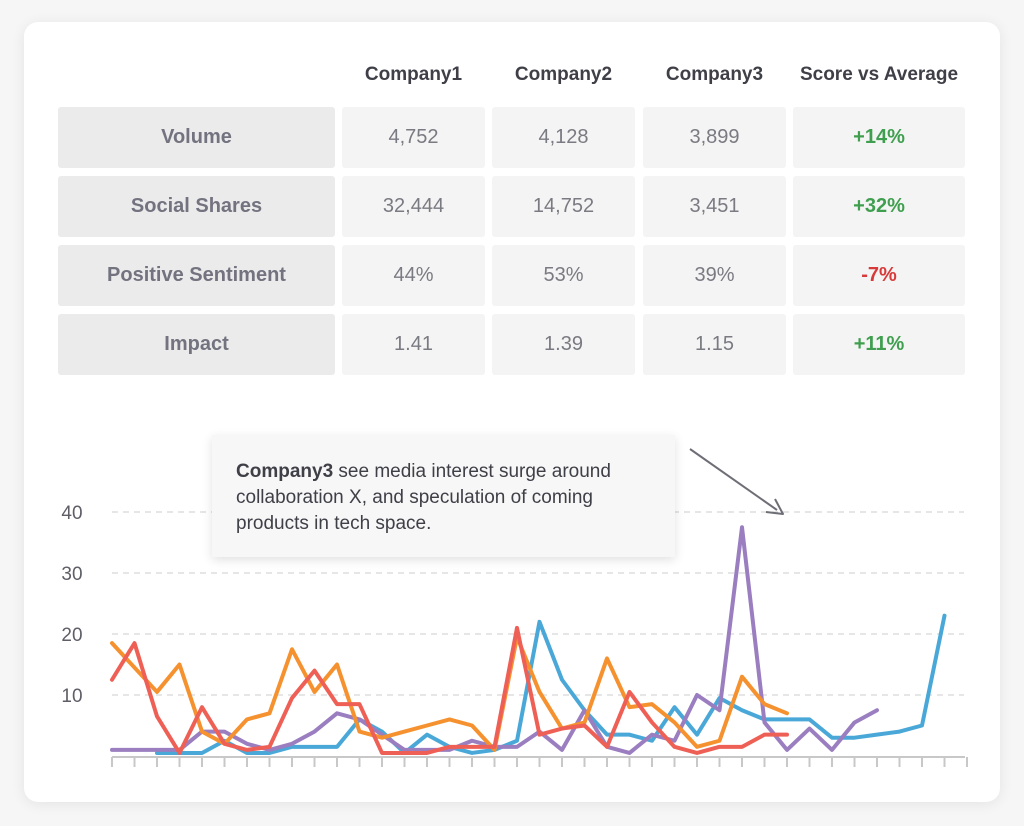 This screenshot has width=1024, height=826. What do you see at coordinates (563, 275) in the screenshot?
I see `cell-value: 53%` at bounding box center [563, 275].